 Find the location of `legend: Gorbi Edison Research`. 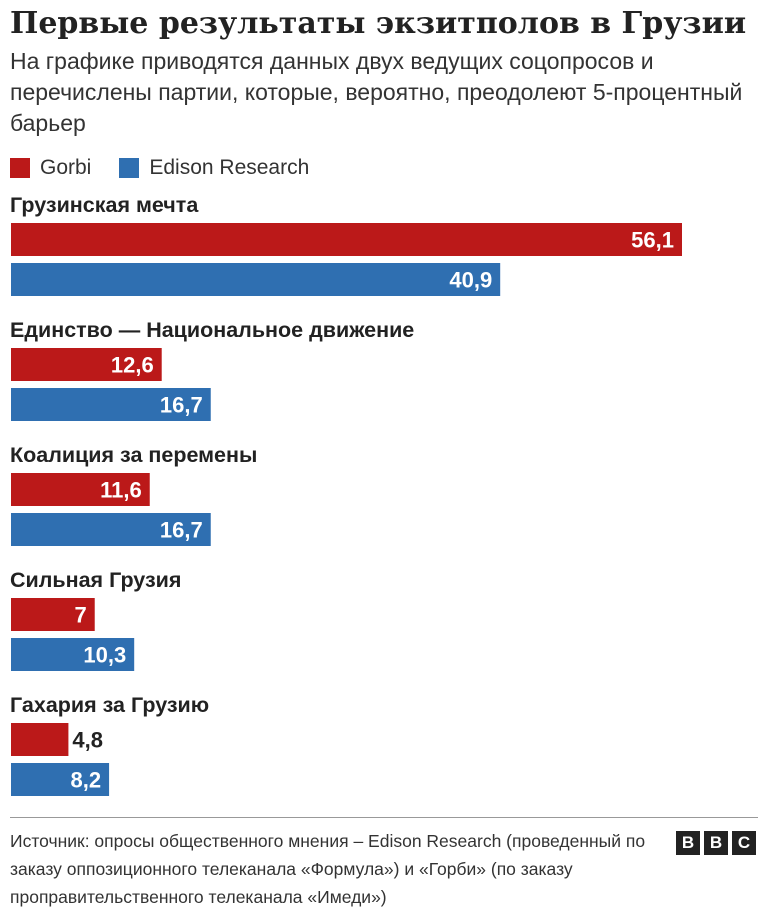

legend: Gorbi Edison Research is located at coordinates (173, 168).